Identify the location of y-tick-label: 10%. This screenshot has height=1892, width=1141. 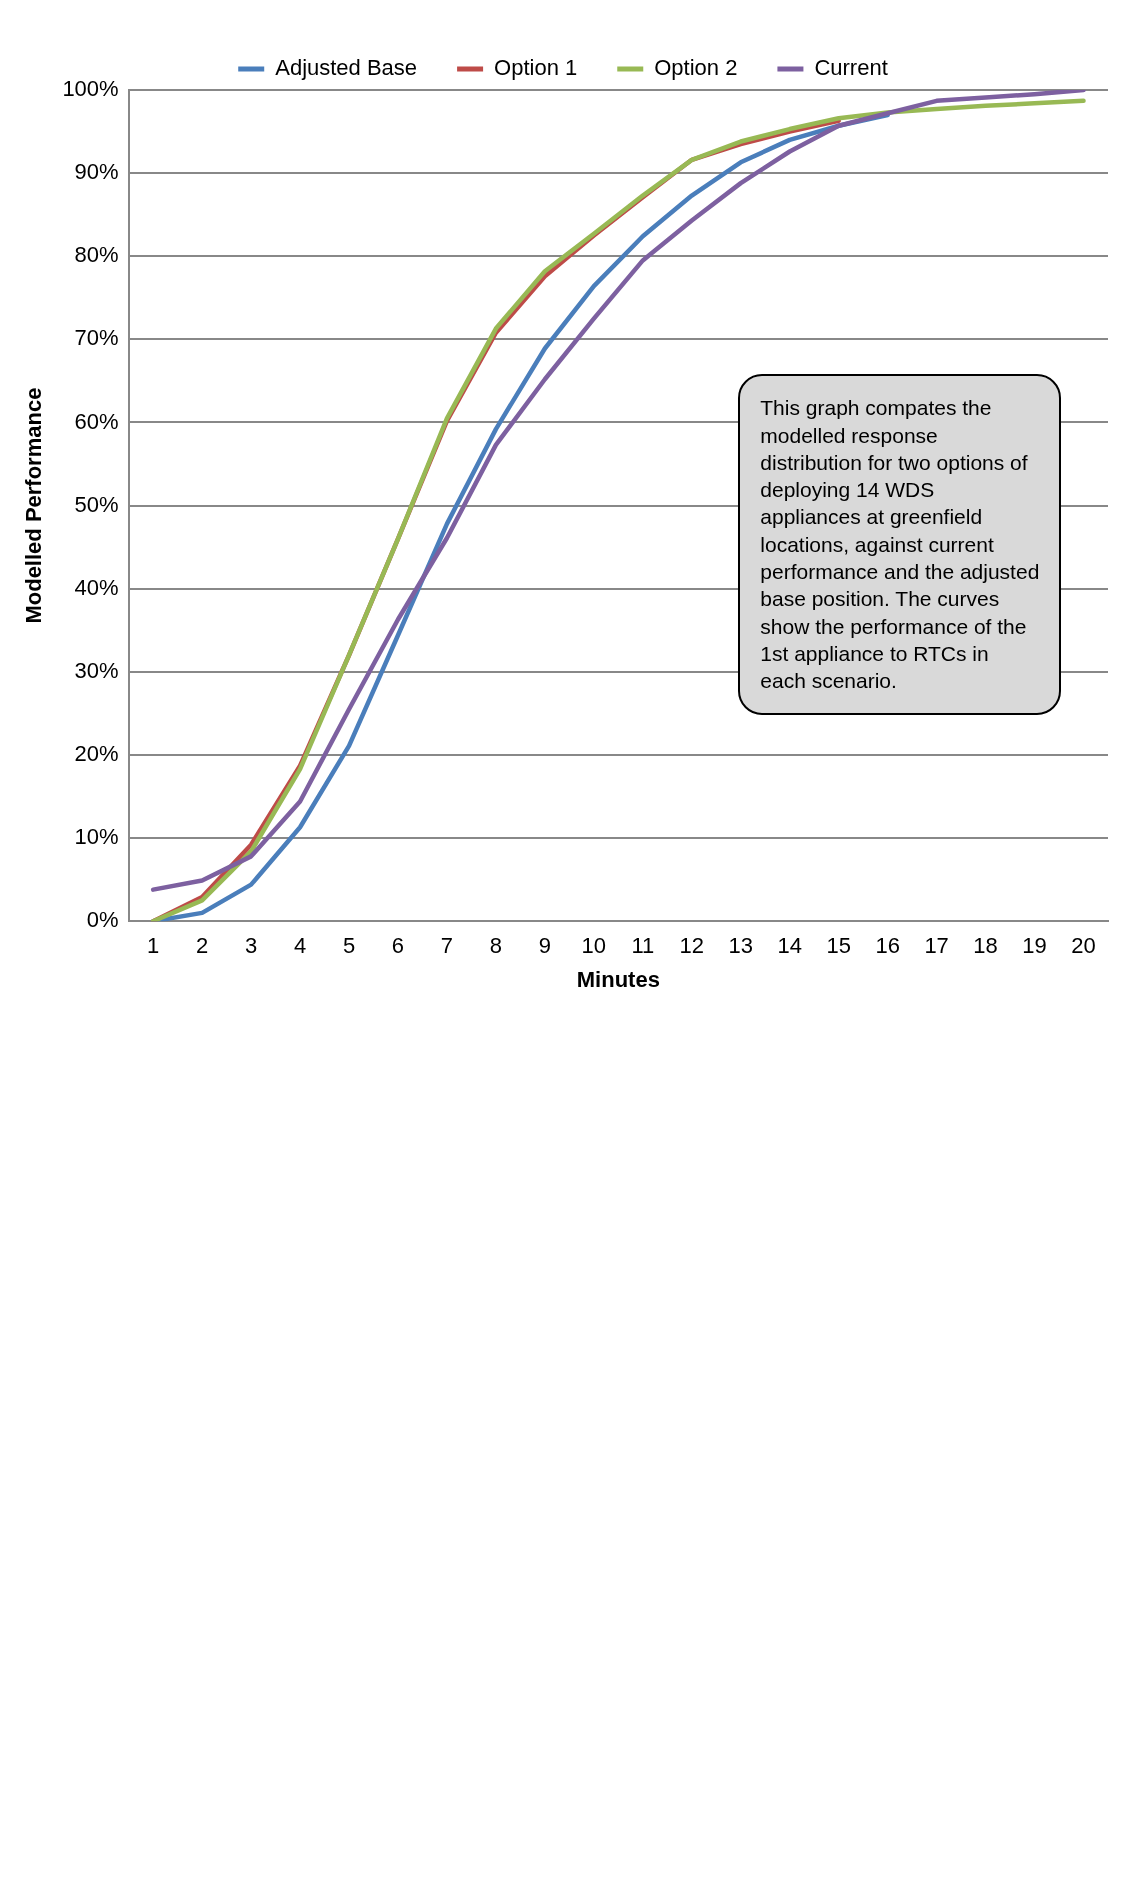
(96, 837).